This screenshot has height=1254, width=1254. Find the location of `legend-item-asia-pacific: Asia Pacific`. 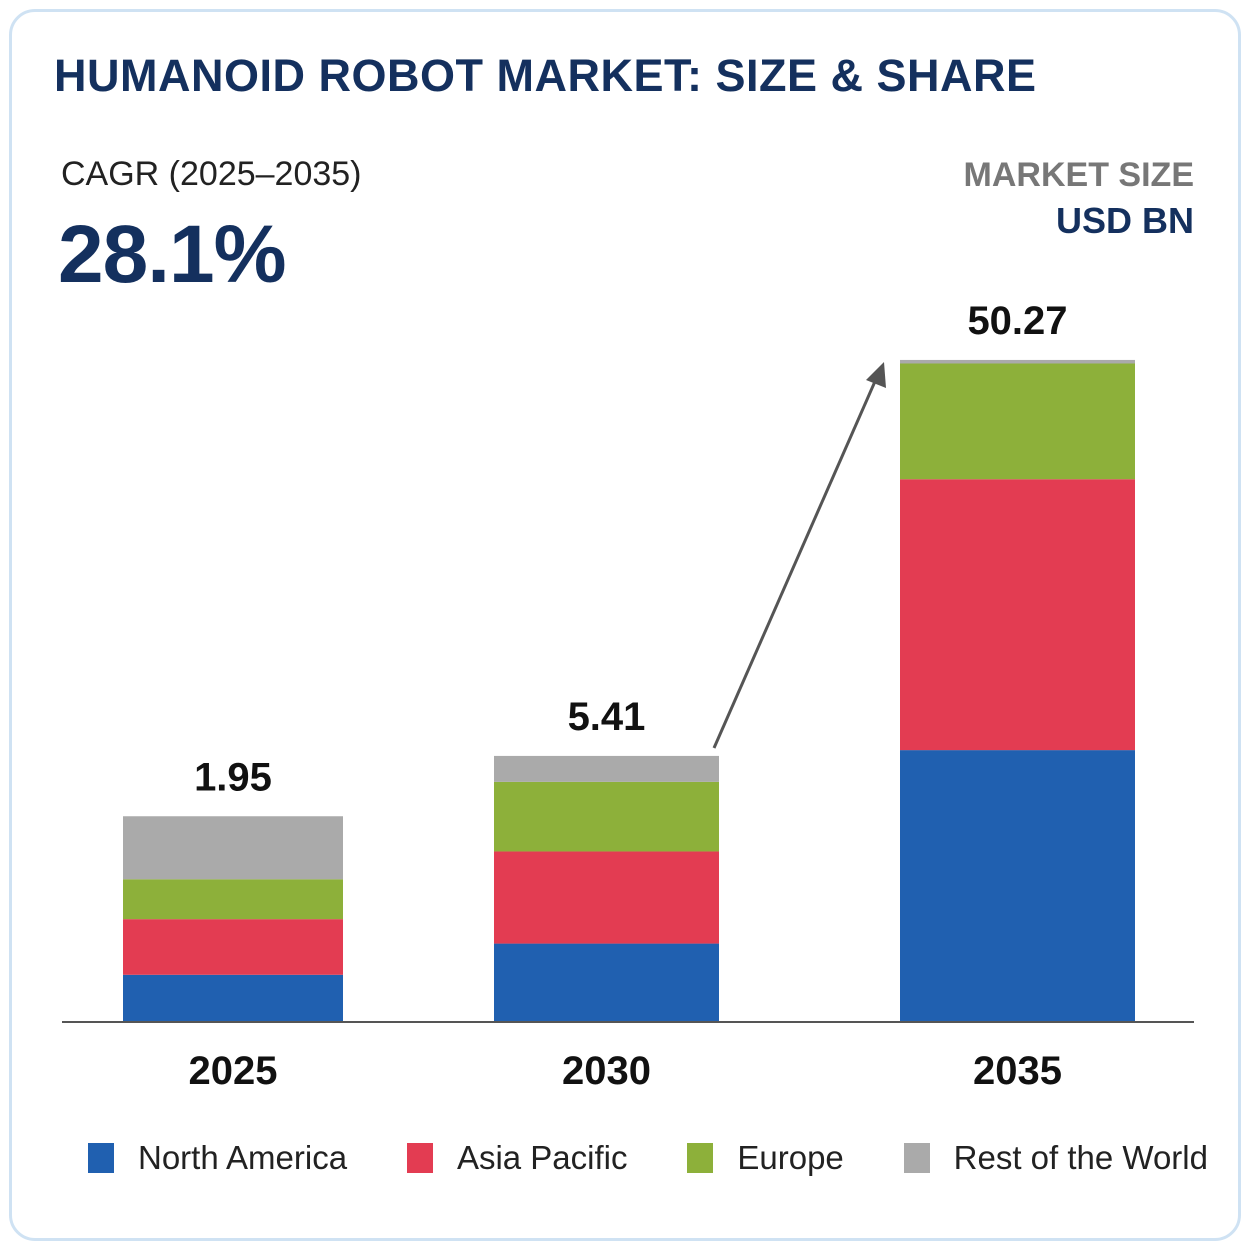

legend-item-asia-pacific: Asia Pacific is located at coordinates (517, 1158).